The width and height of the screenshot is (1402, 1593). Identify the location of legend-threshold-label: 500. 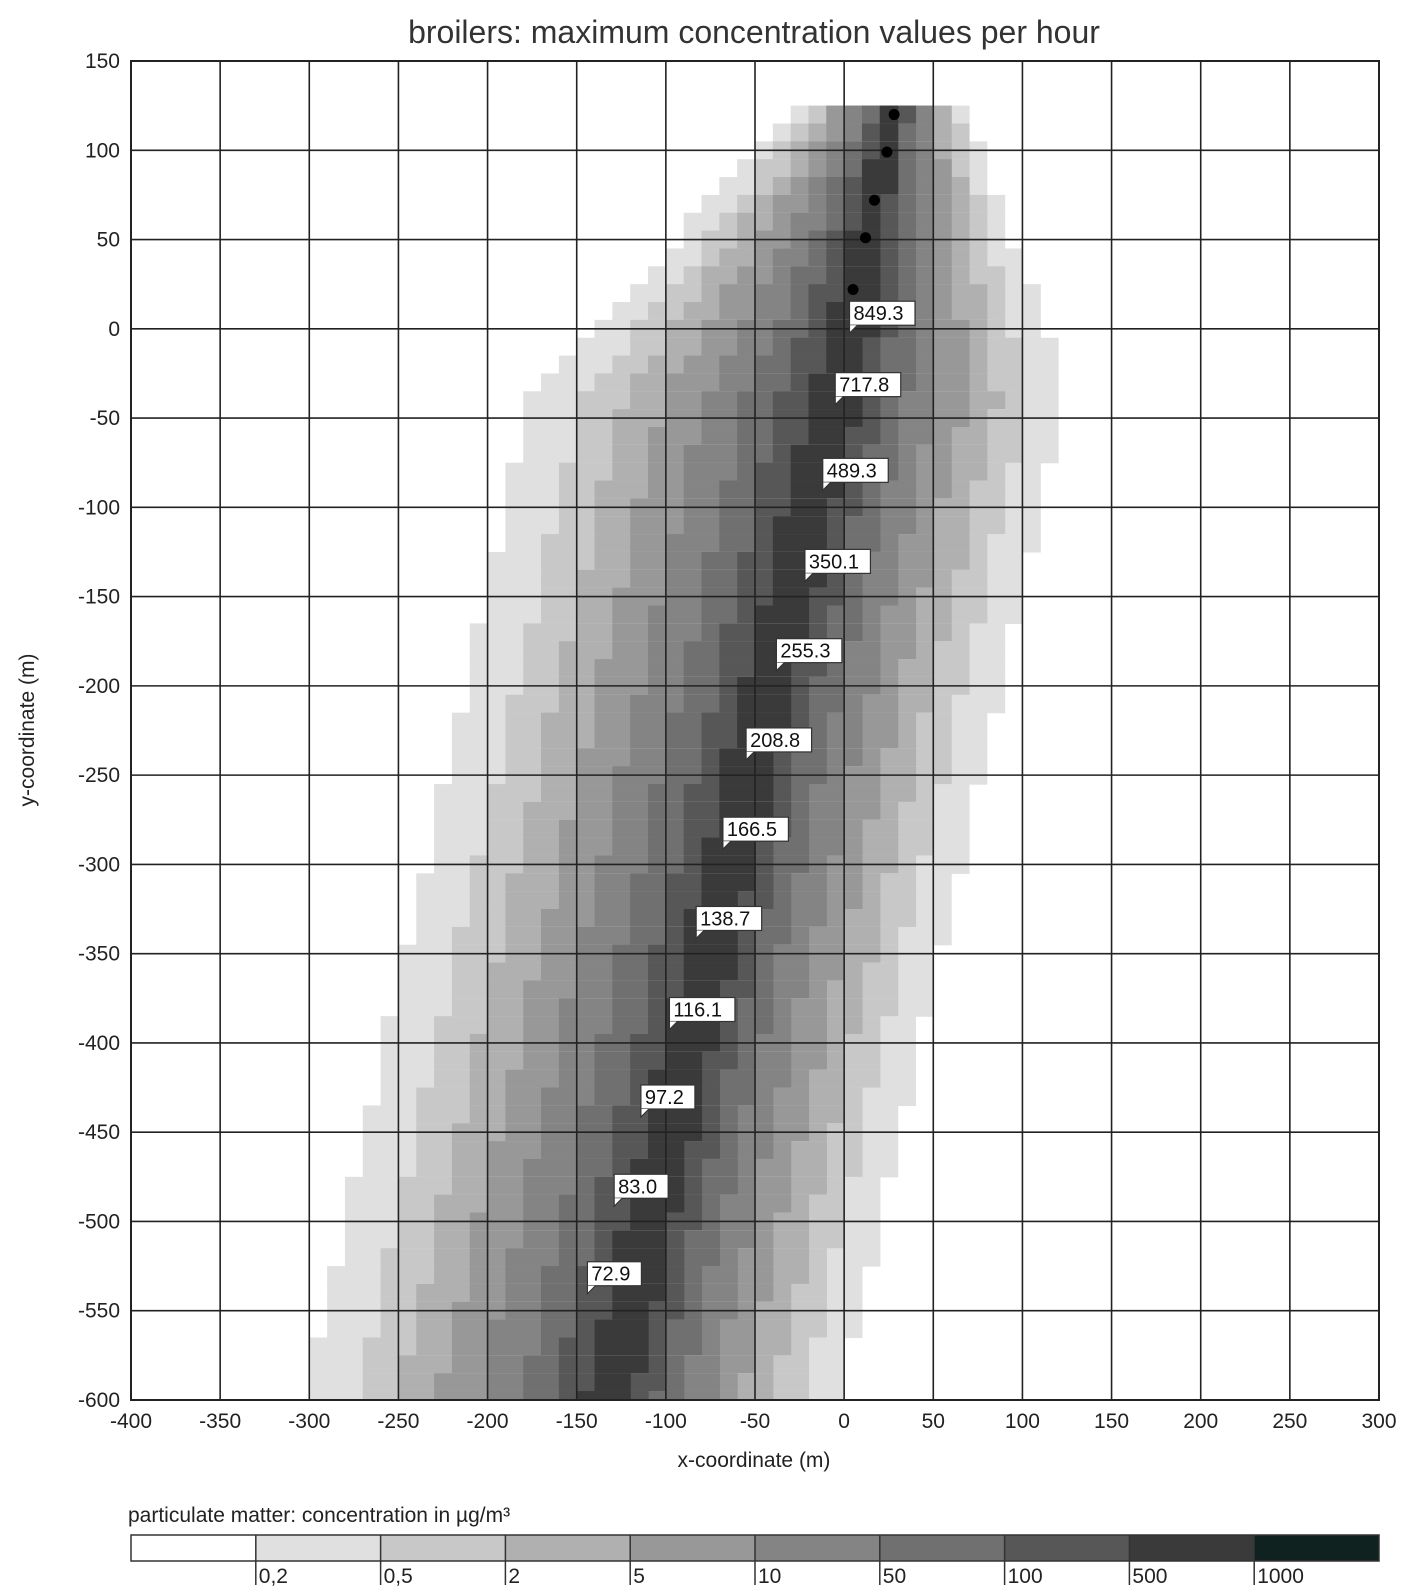
(1149, 1576).